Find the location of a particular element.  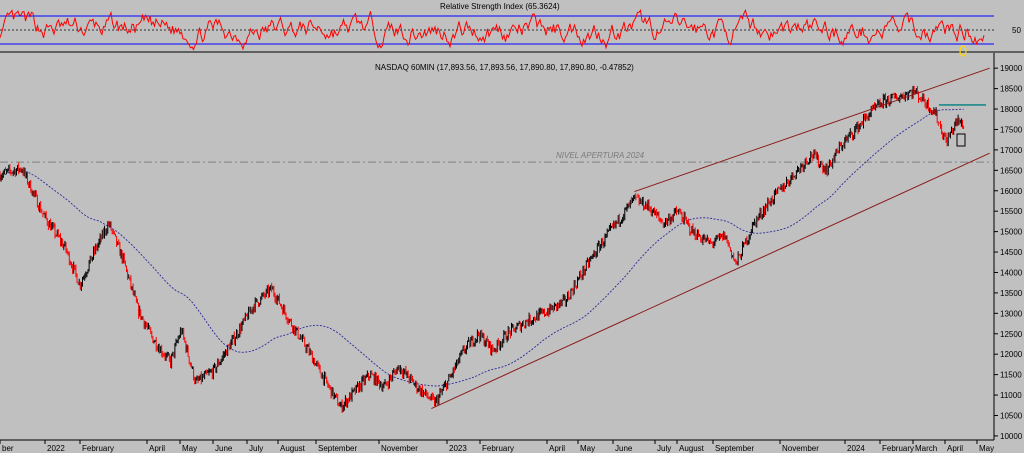

rsi-series-line is located at coordinates (492, 29).